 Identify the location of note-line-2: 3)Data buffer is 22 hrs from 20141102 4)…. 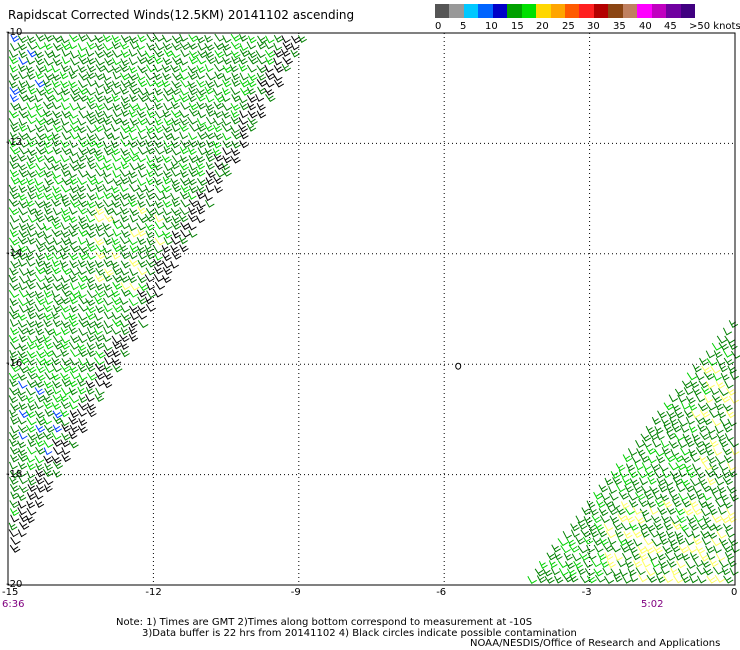
(359, 633).